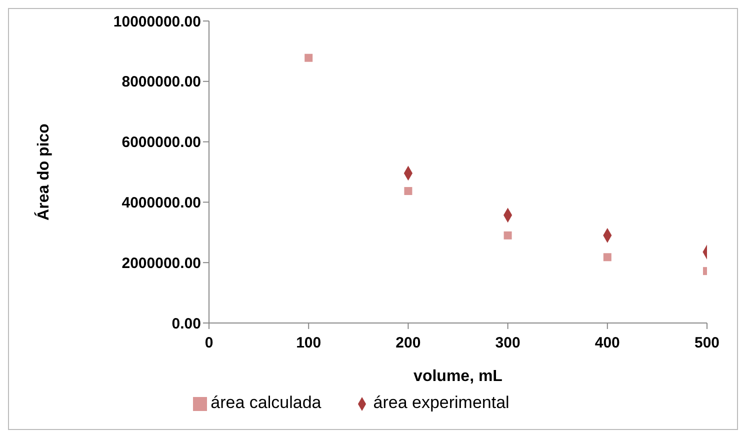  Describe the element at coordinates (507, 343) in the screenshot. I see `x-tick-label: 300` at that location.